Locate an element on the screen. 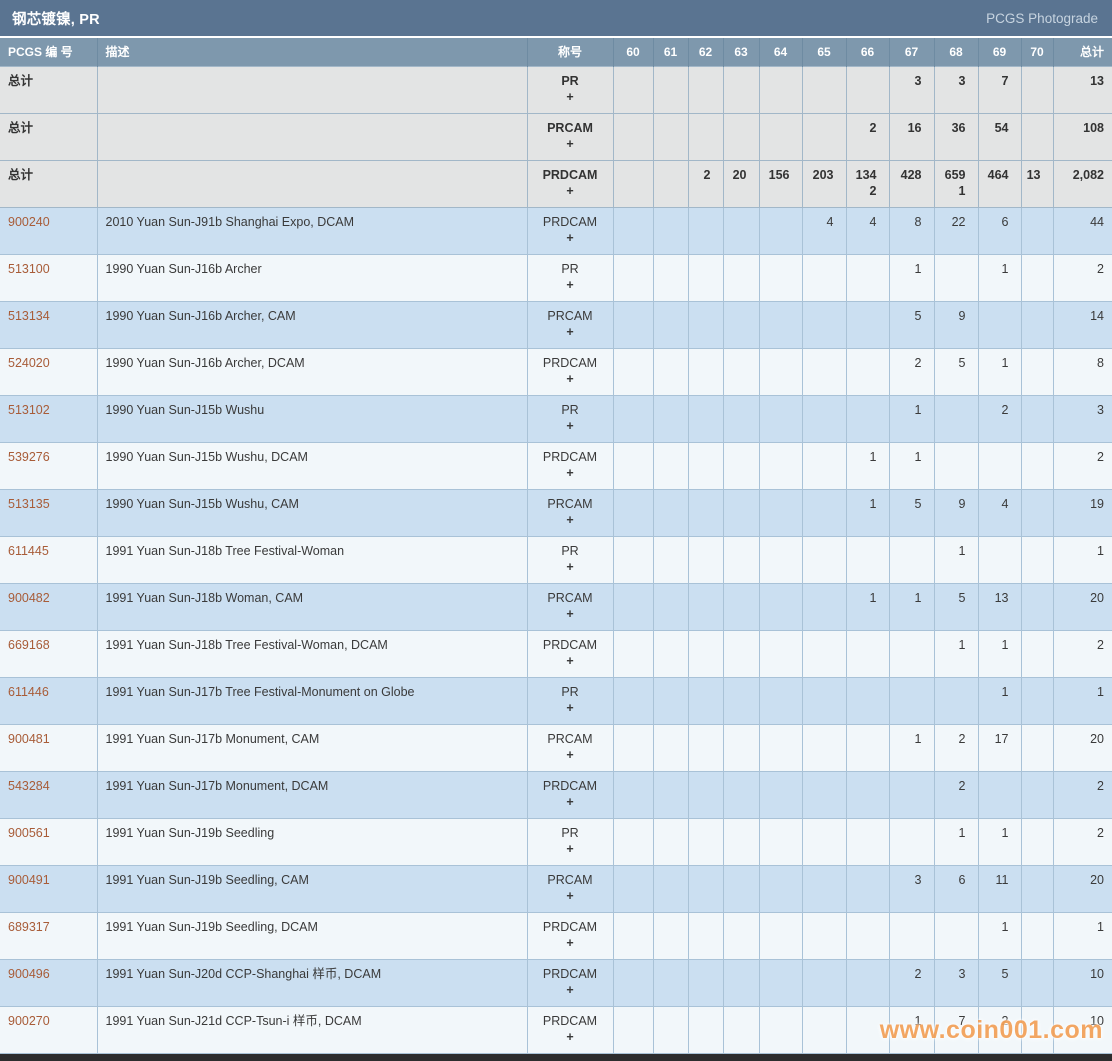 This screenshot has width=1112, height=1061. pcgs-number-cell: 611446 is located at coordinates (49, 700).